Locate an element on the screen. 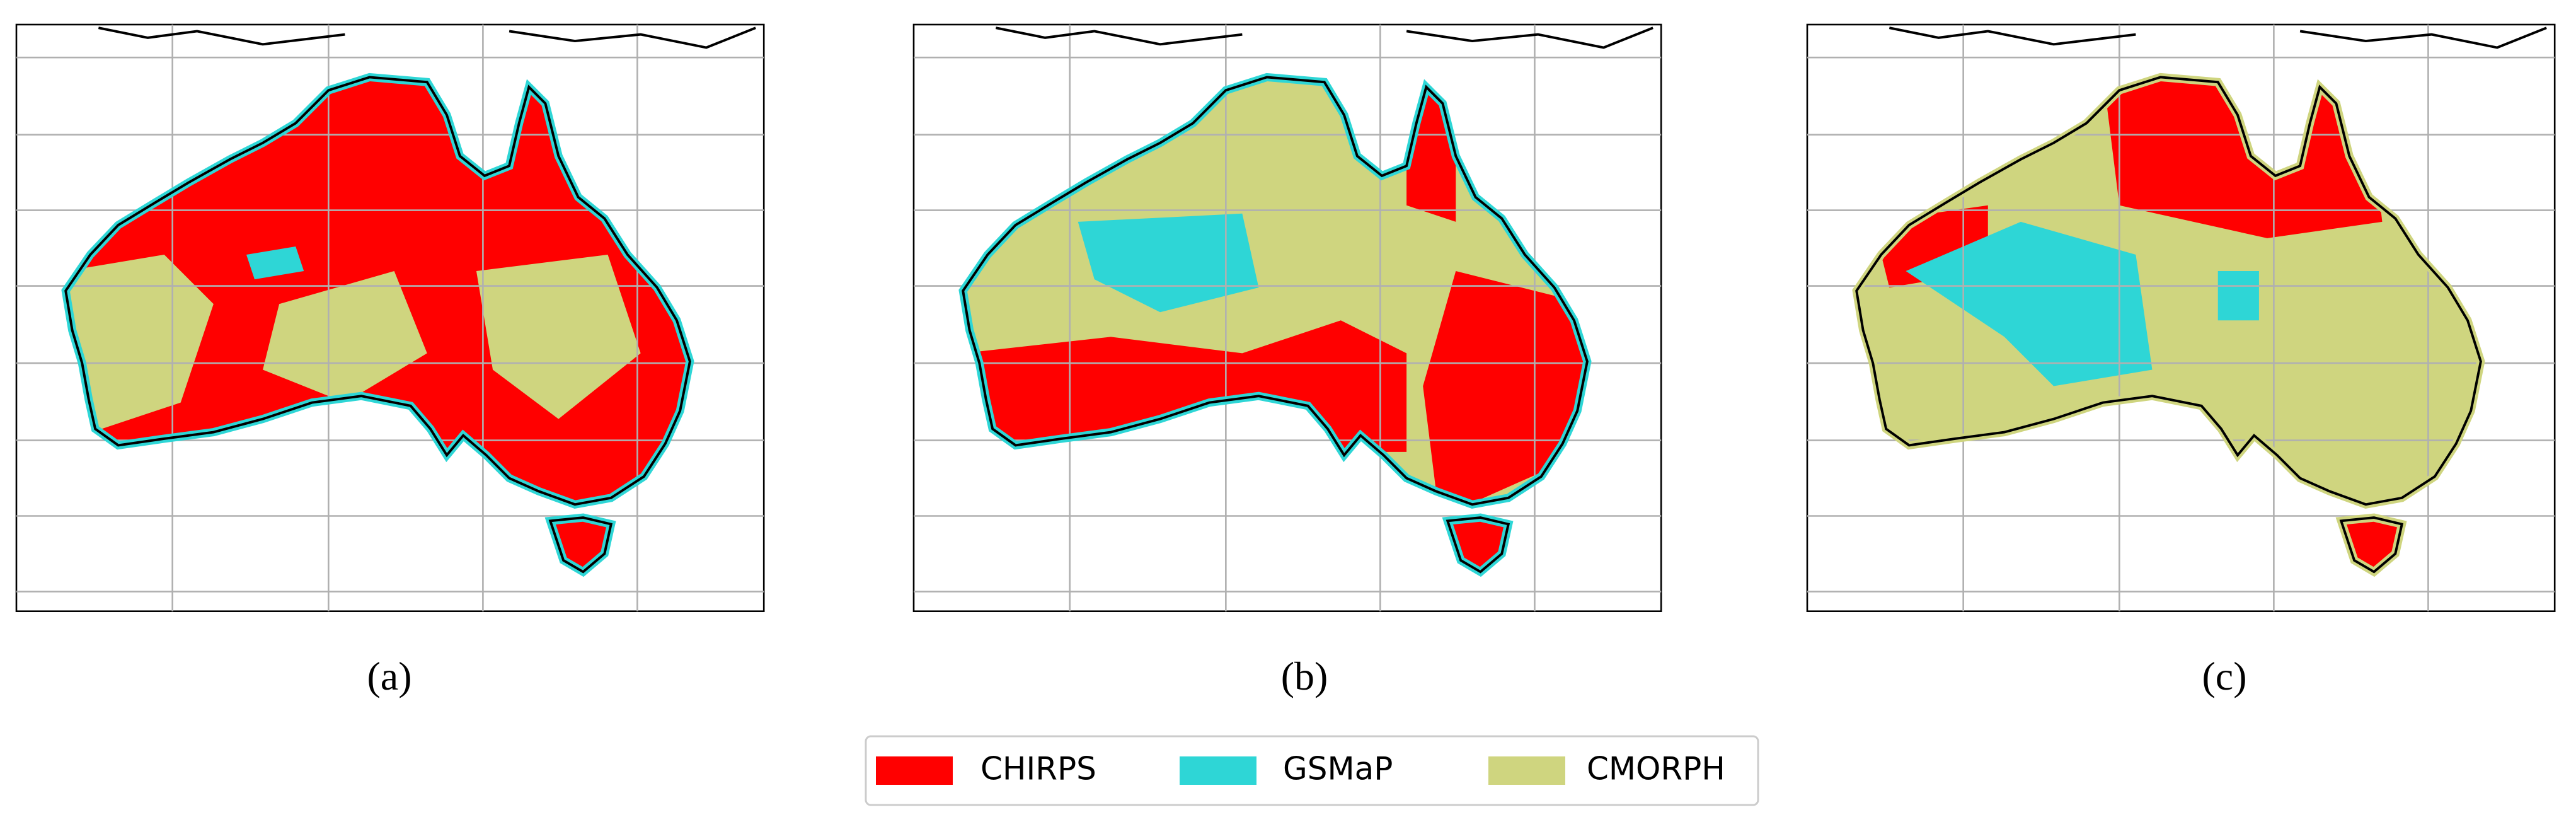  legend-label: CMORPH is located at coordinates (1656, 769).